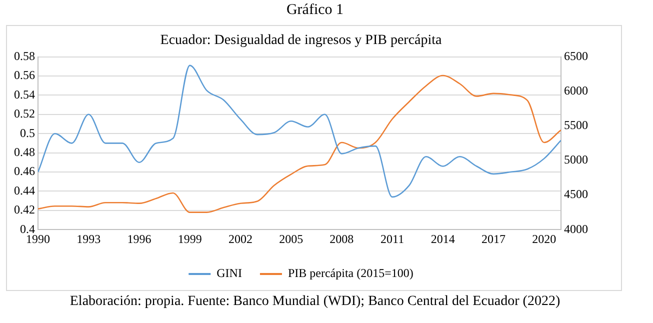 The width and height of the screenshot is (653, 323). I want to click on y-tick-label: 0.46, so click(24, 171).